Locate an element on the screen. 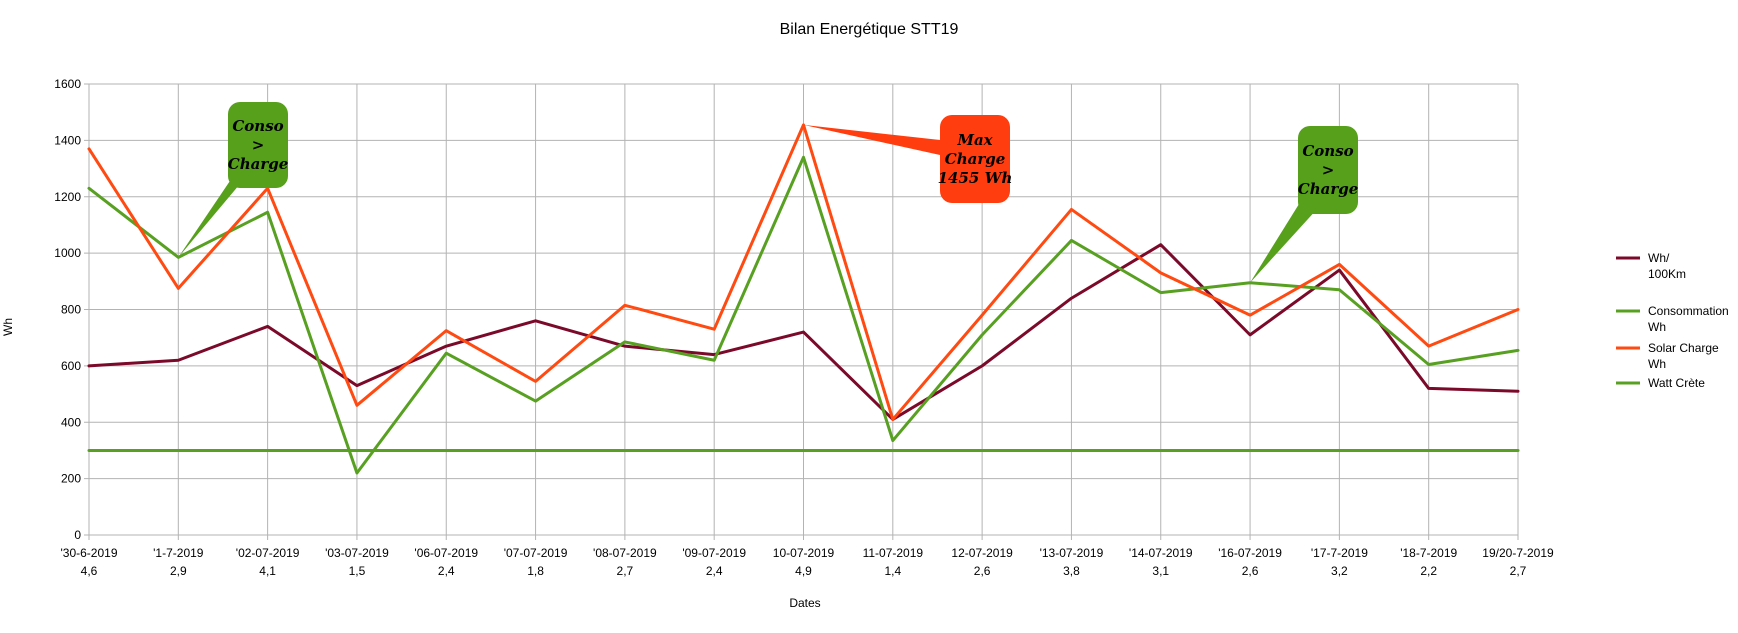 Image resolution: width=1738 pixels, height=633 pixels. x-tick-sublabel: 1,4 is located at coordinates (892, 571).